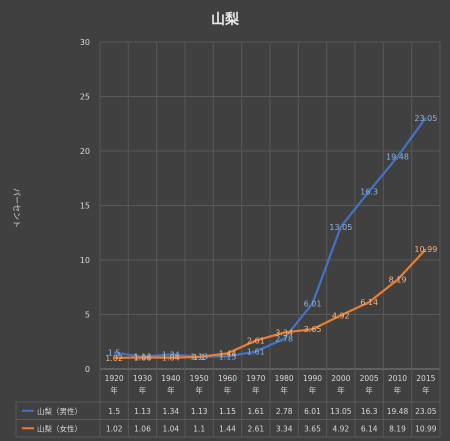 The width and height of the screenshot is (450, 441). Describe the element at coordinates (227, 378) in the screenshot. I see `x-tick-label: 1960` at that location.